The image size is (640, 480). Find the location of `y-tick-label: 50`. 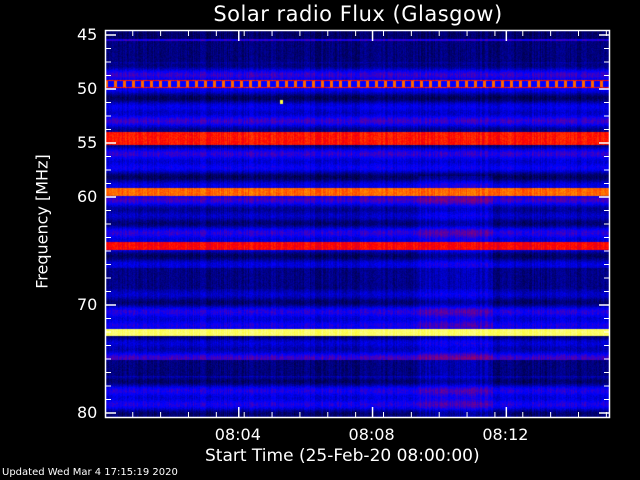

y-tick-label: 50 is located at coordinates (87, 88).